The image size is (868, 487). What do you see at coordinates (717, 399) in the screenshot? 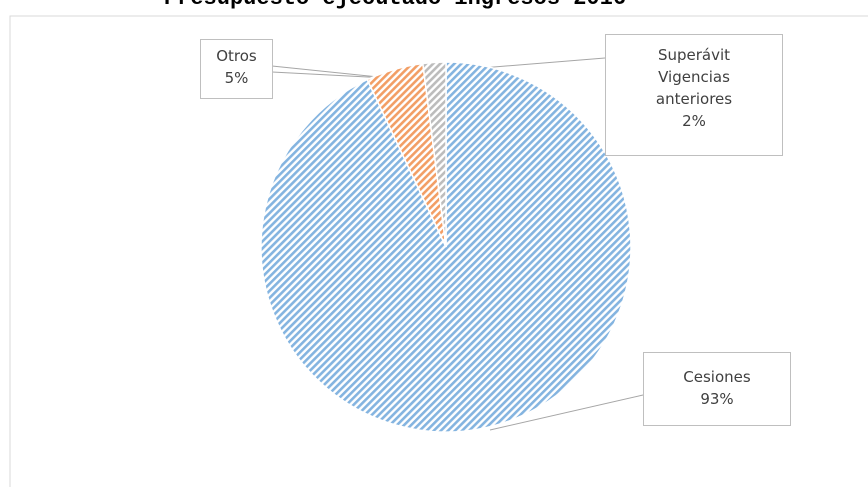
I see `label-value: 93%` at bounding box center [717, 399].